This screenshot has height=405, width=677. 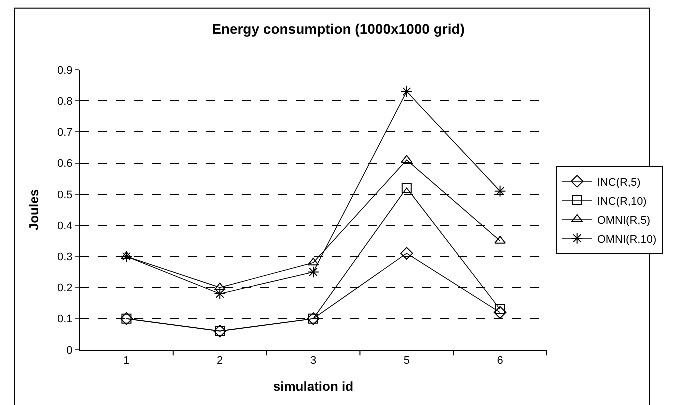 I want to click on legend-label: INC(R,10), so click(x=622, y=202).